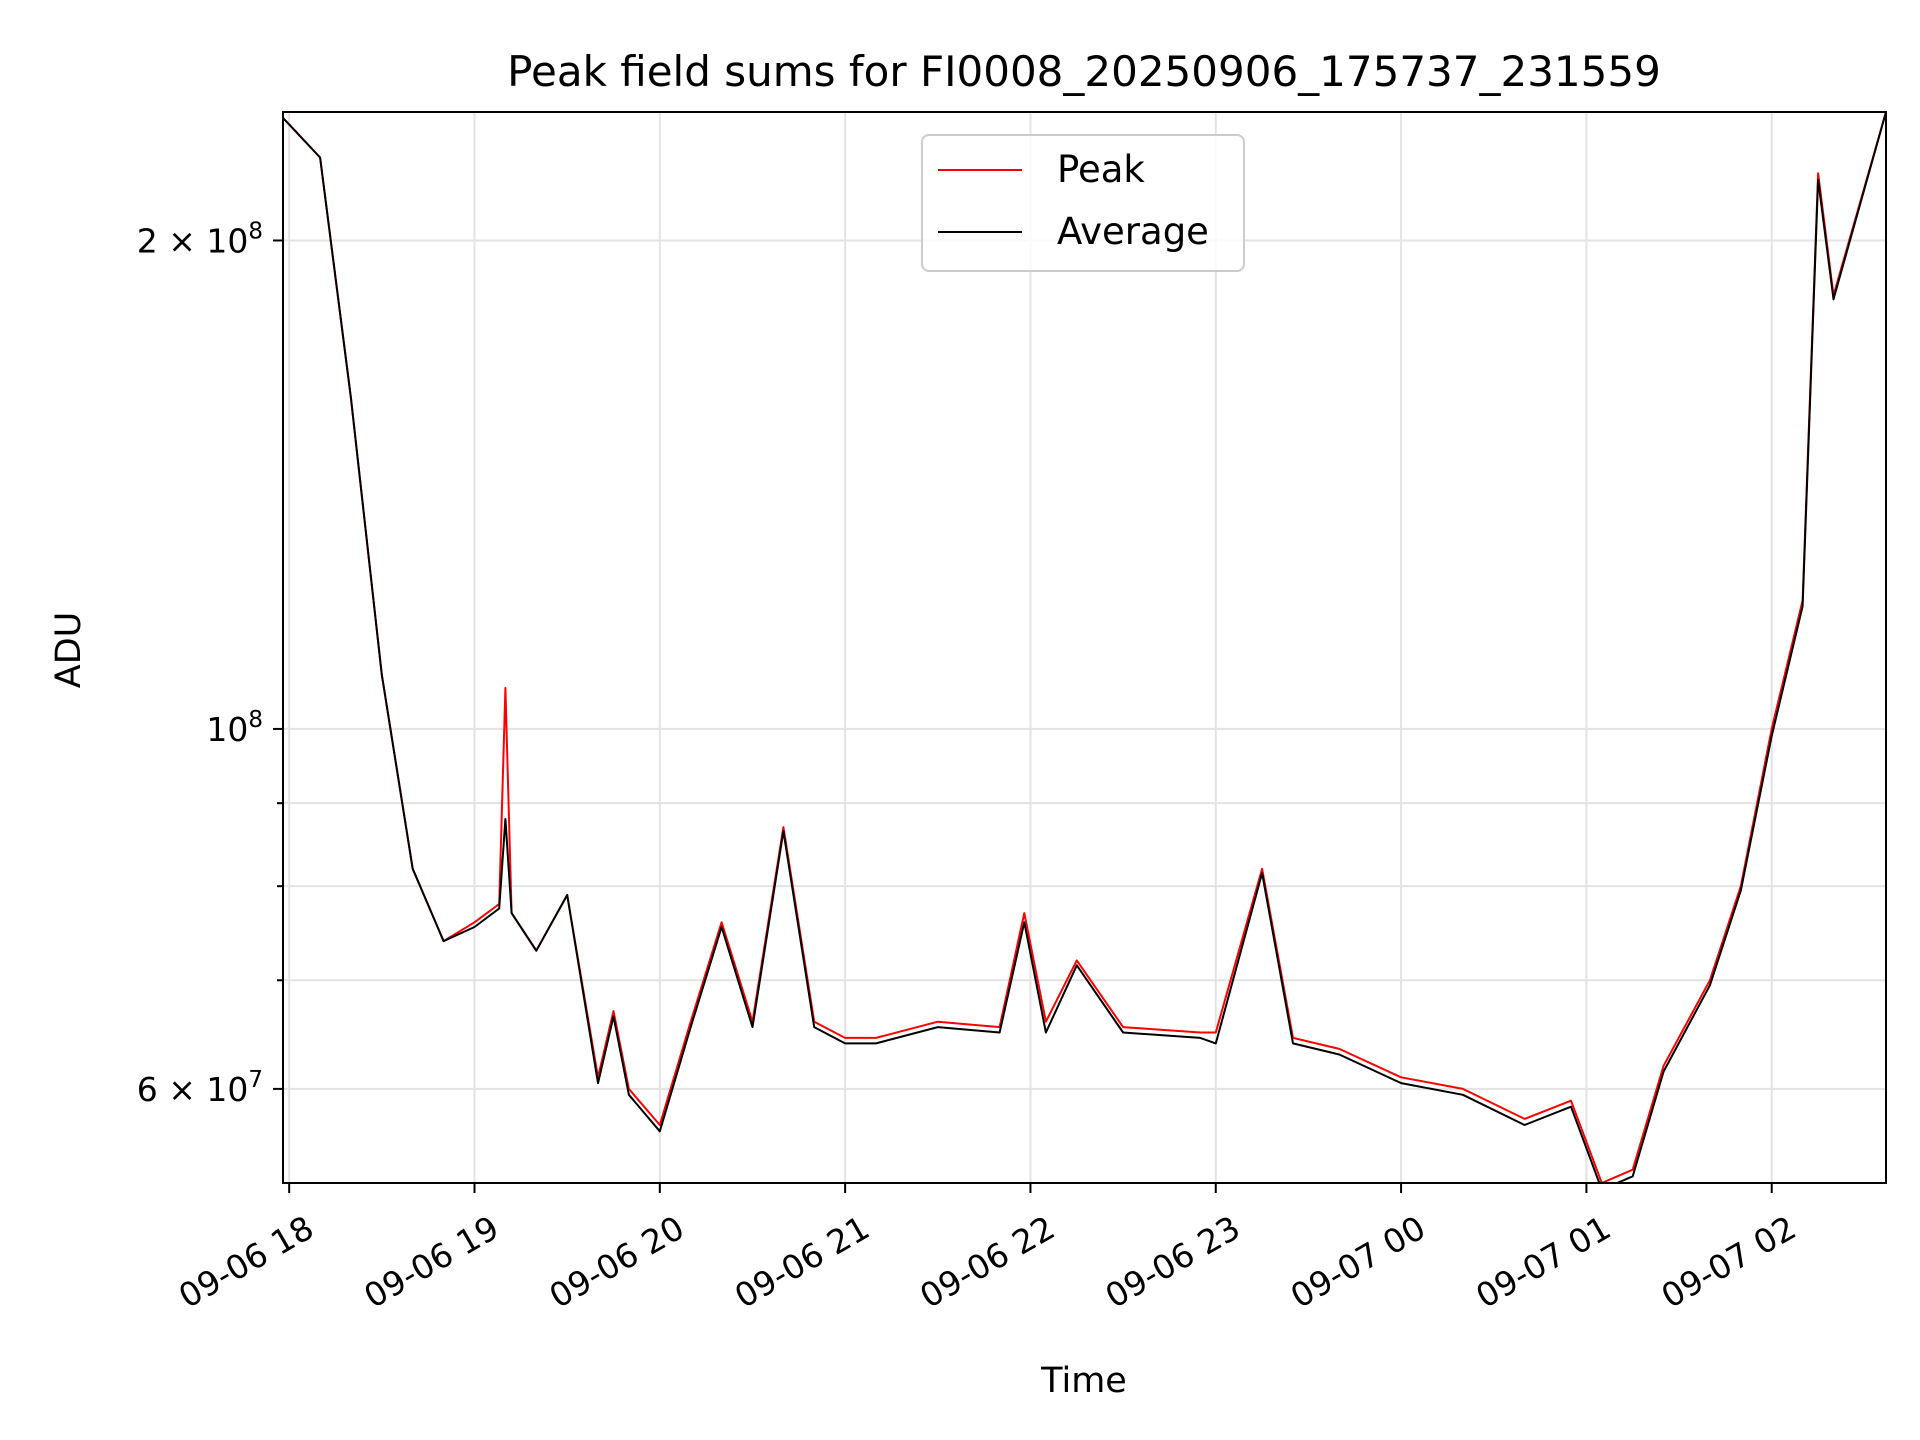 This screenshot has height=1440, width=1920. Describe the element at coordinates (234, 728) in the screenshot. I see `y-tick-label: 108` at that location.